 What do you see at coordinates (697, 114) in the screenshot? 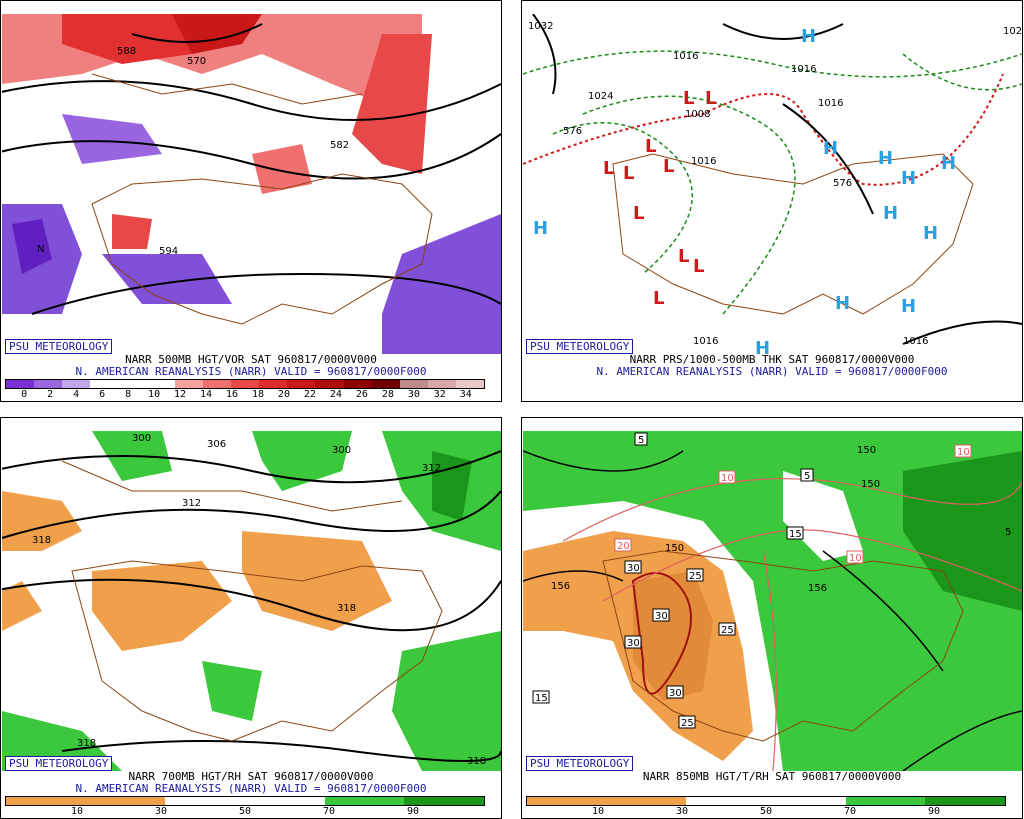
I see `isobar-label: 1008` at bounding box center [697, 114].